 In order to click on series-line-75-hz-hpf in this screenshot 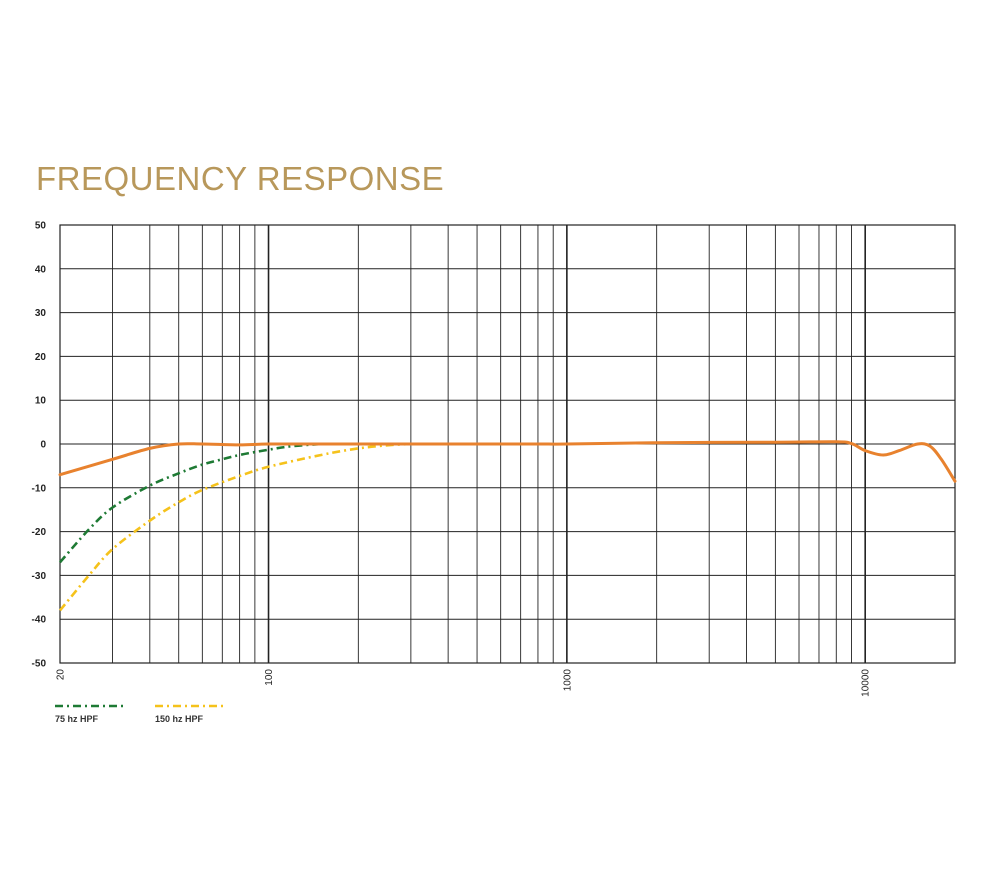, I will do `click(190, 503)`.